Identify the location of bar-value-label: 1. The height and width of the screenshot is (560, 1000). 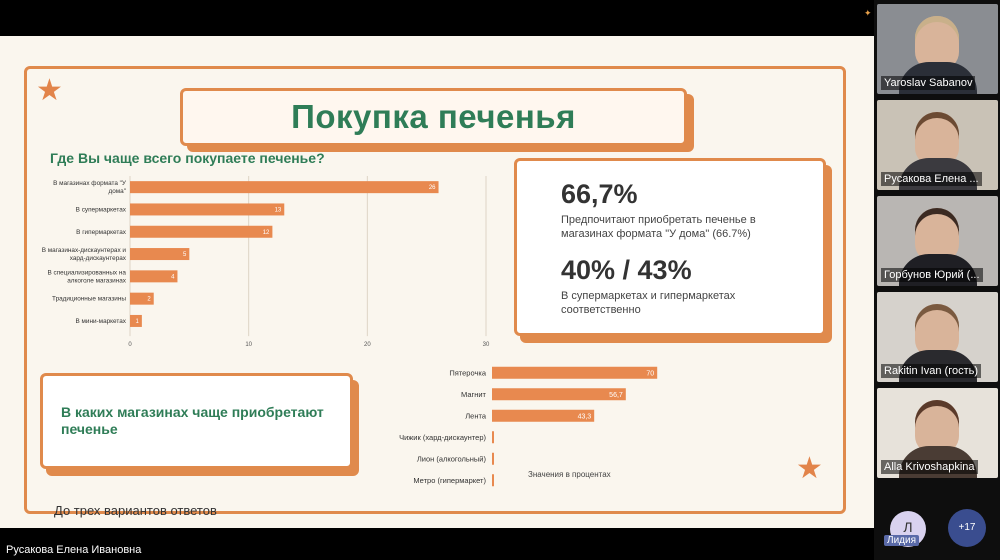
(138, 322).